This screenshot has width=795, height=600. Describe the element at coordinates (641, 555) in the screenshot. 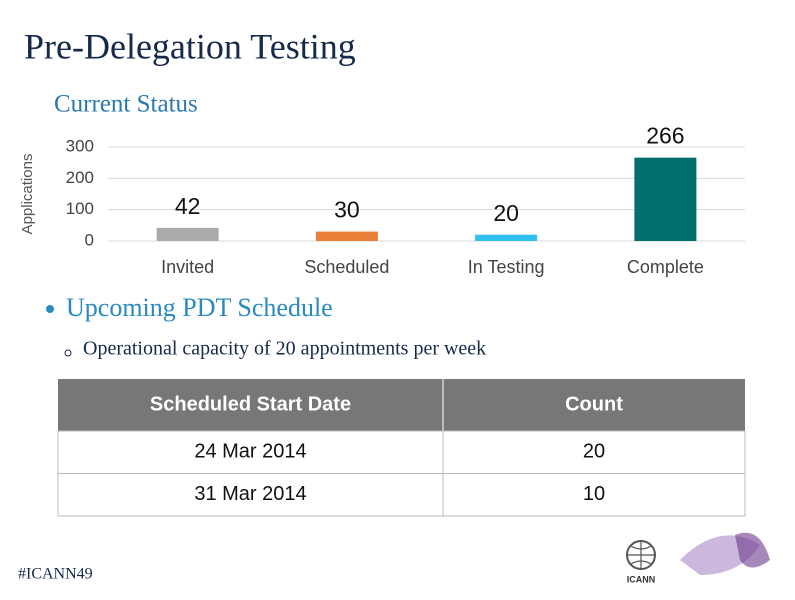

I see `logo-globe-lines` at that location.